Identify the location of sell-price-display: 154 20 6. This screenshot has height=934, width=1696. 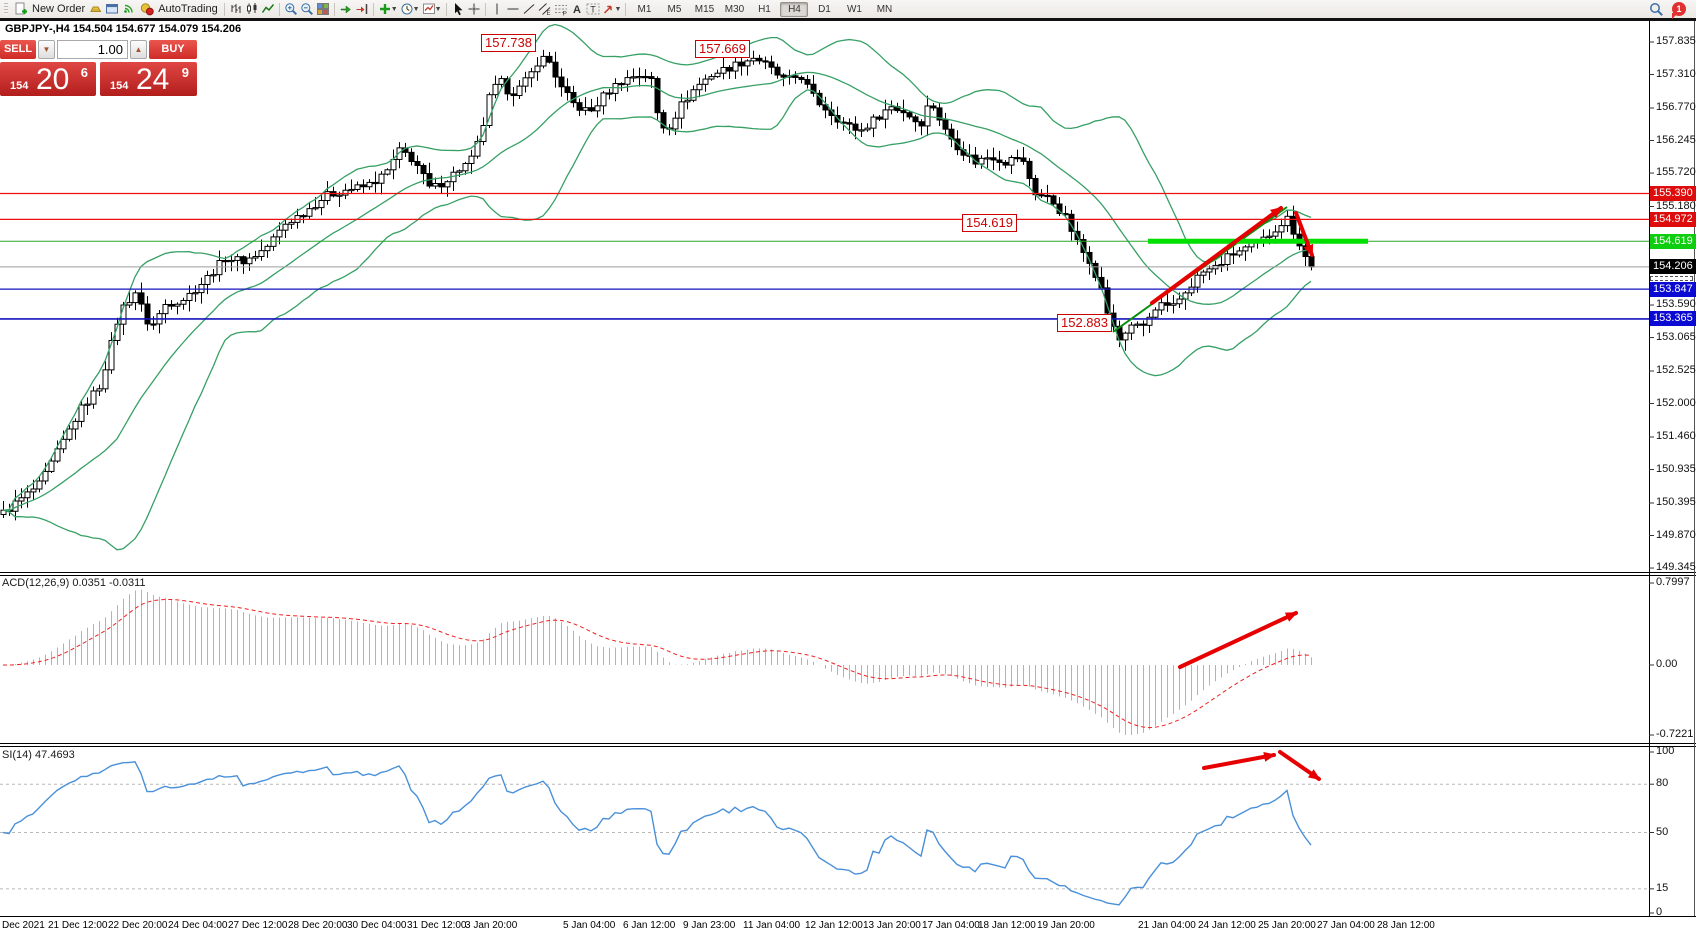
(48, 79).